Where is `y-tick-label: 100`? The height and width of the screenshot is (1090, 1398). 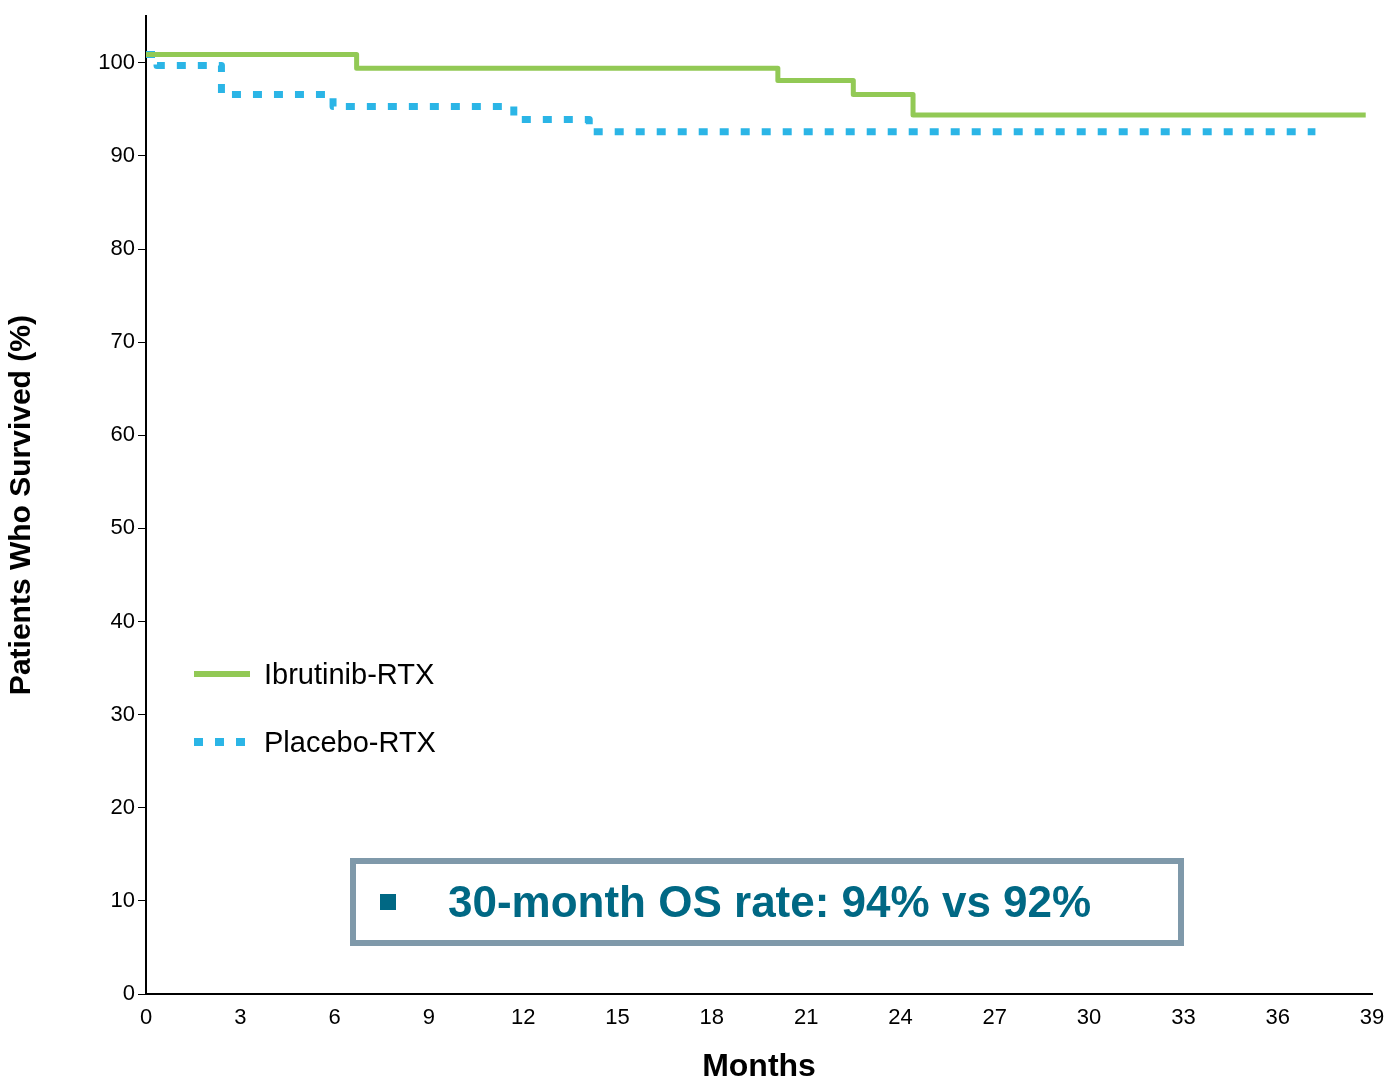
y-tick-label: 100 is located at coordinates (116, 61).